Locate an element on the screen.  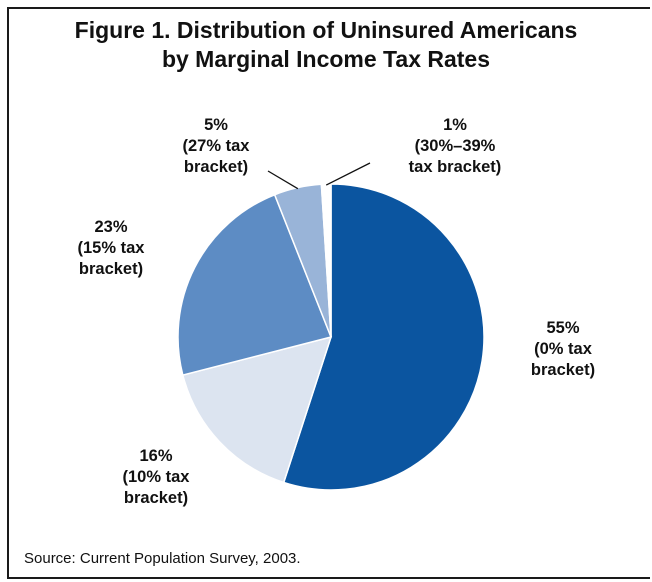
slice-label-0-pct: 55% (0% tax bracket) is located at coordinates (563, 349).